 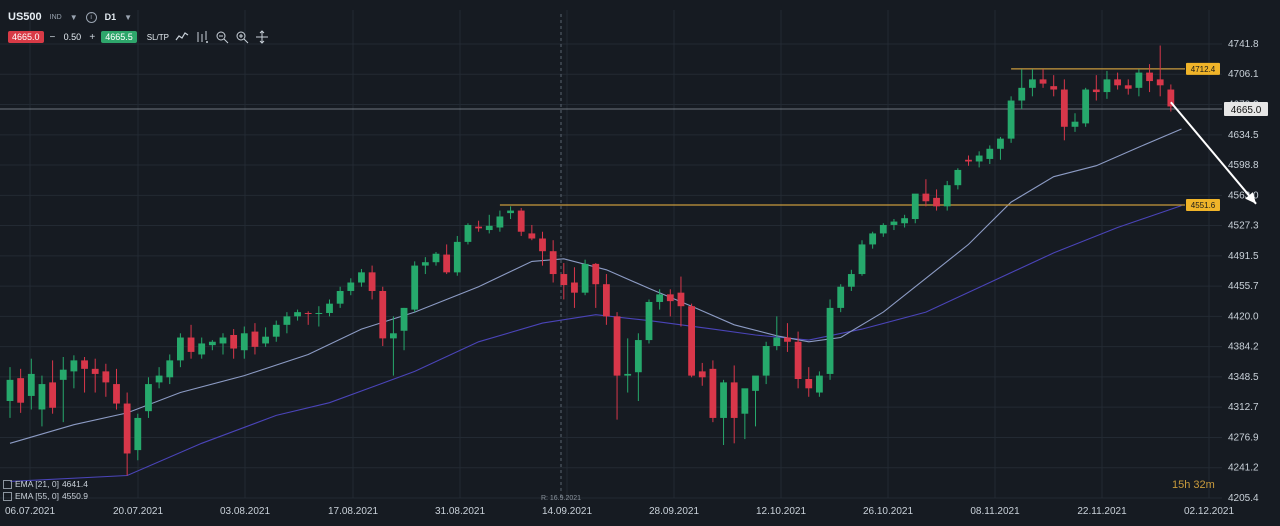 What do you see at coordinates (7, 496) in the screenshot?
I see `settings-icon` at bounding box center [7, 496].